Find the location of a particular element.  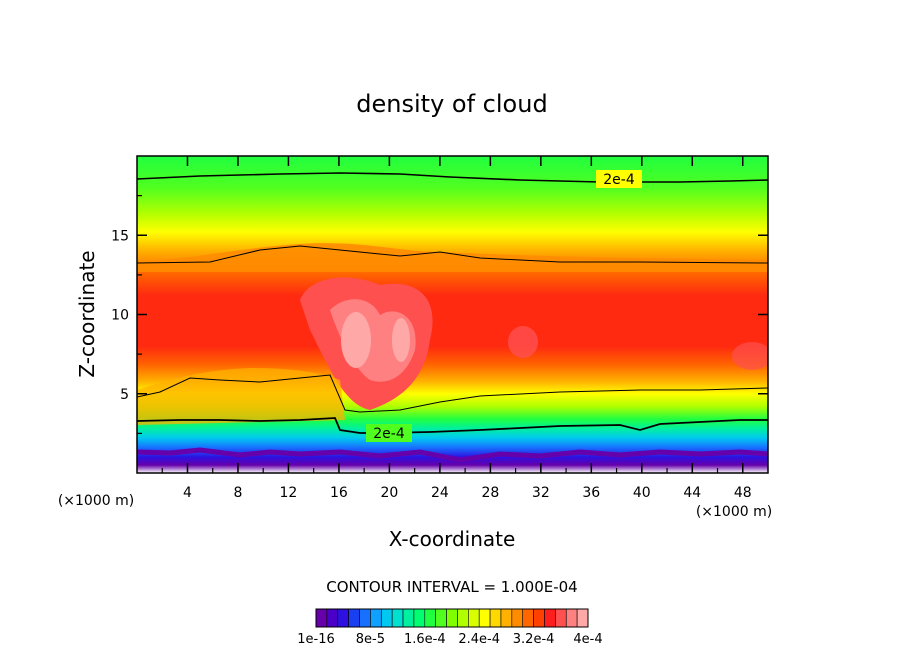

colorbar is located at coordinates (452, 618).